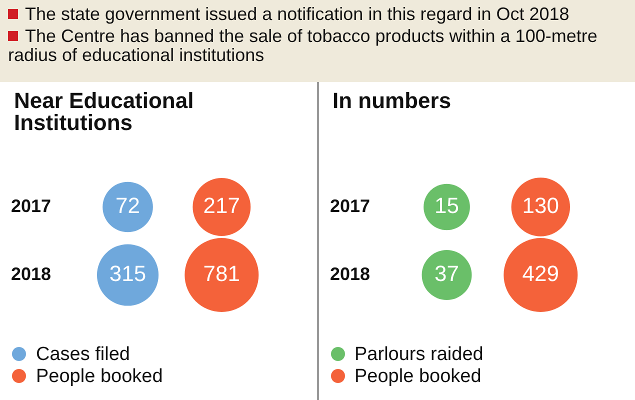  I want to click on legend-label: Parlours raided, so click(419, 355).